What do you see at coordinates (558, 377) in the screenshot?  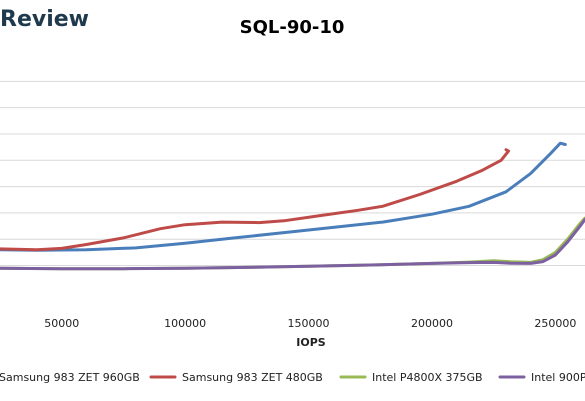 I see `legend-label-3: Intel 900P` at bounding box center [558, 377].